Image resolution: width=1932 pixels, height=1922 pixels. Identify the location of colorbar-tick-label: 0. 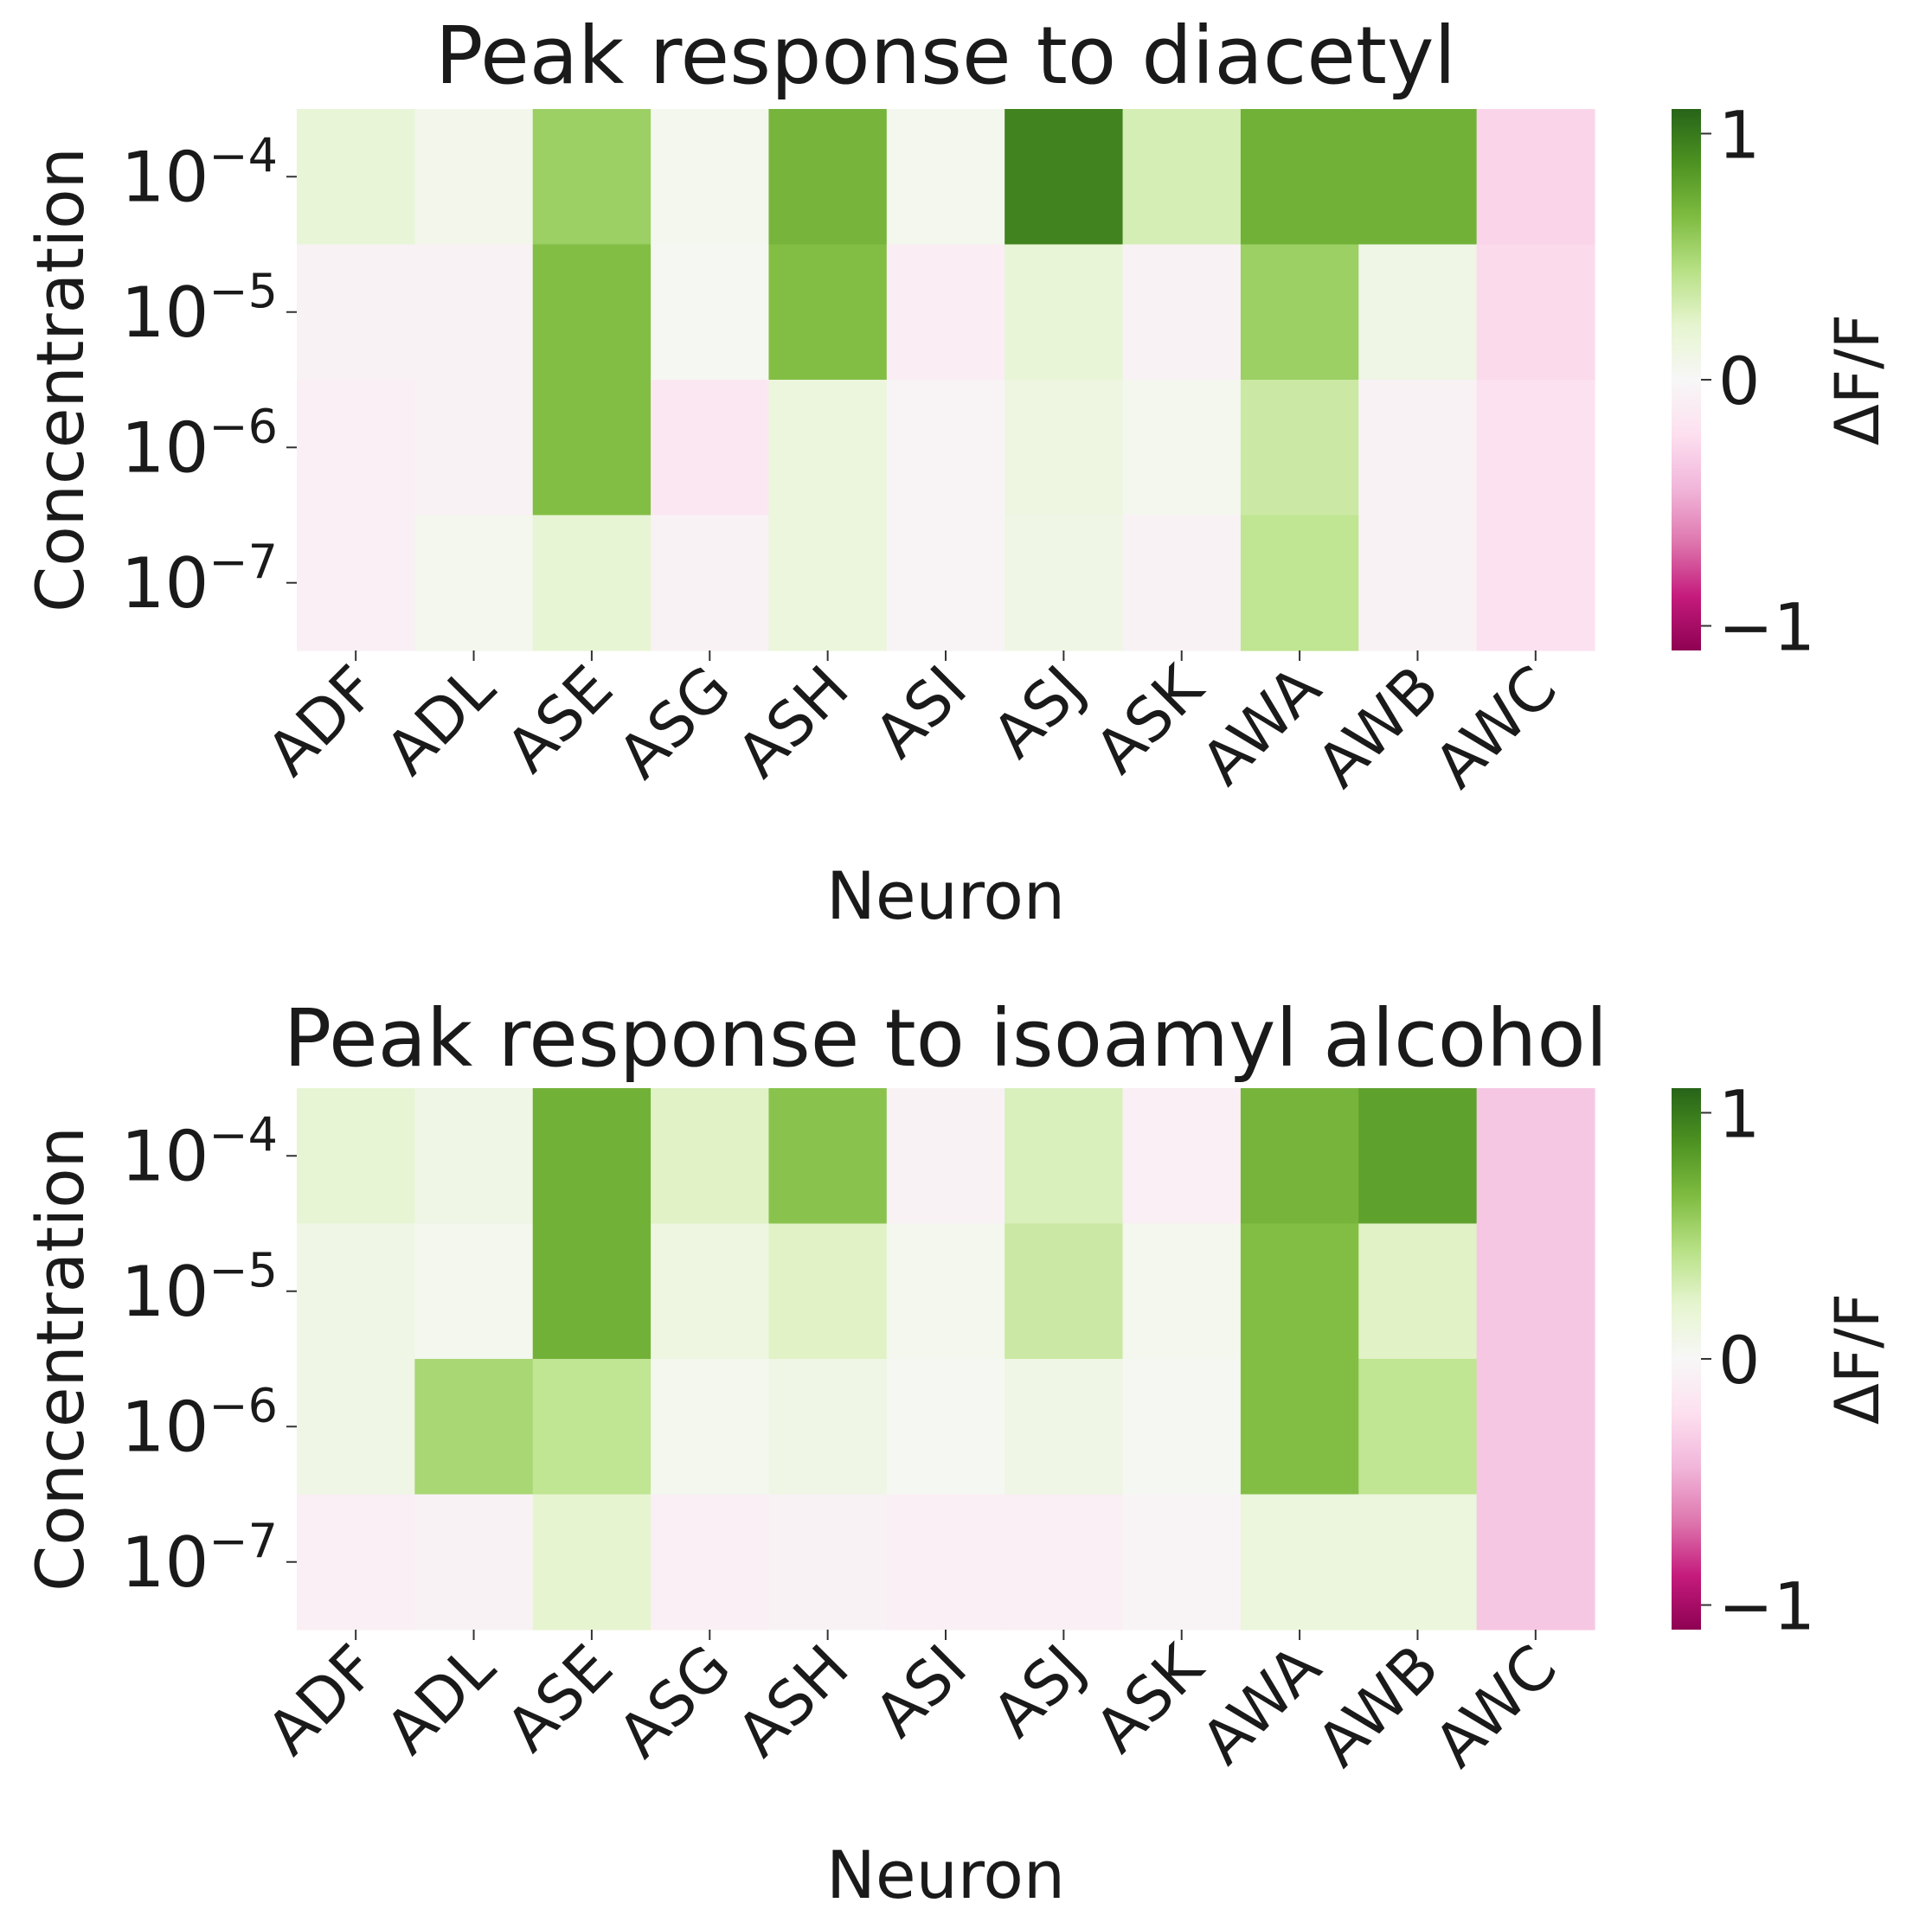
(1739, 381).